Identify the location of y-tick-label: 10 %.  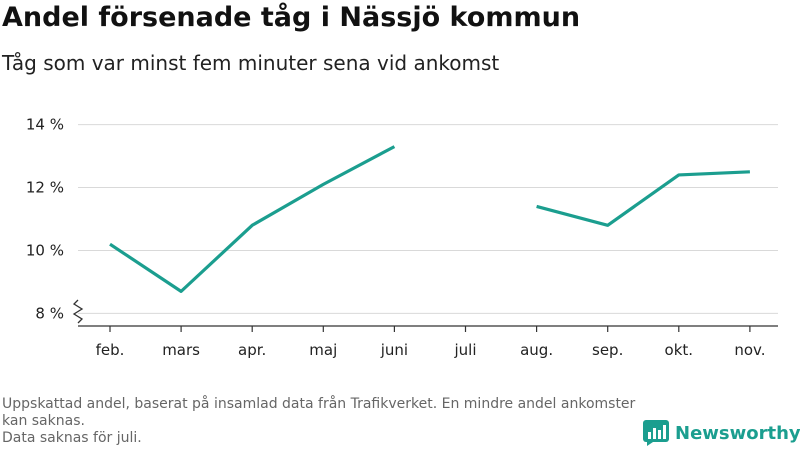
(45, 250).